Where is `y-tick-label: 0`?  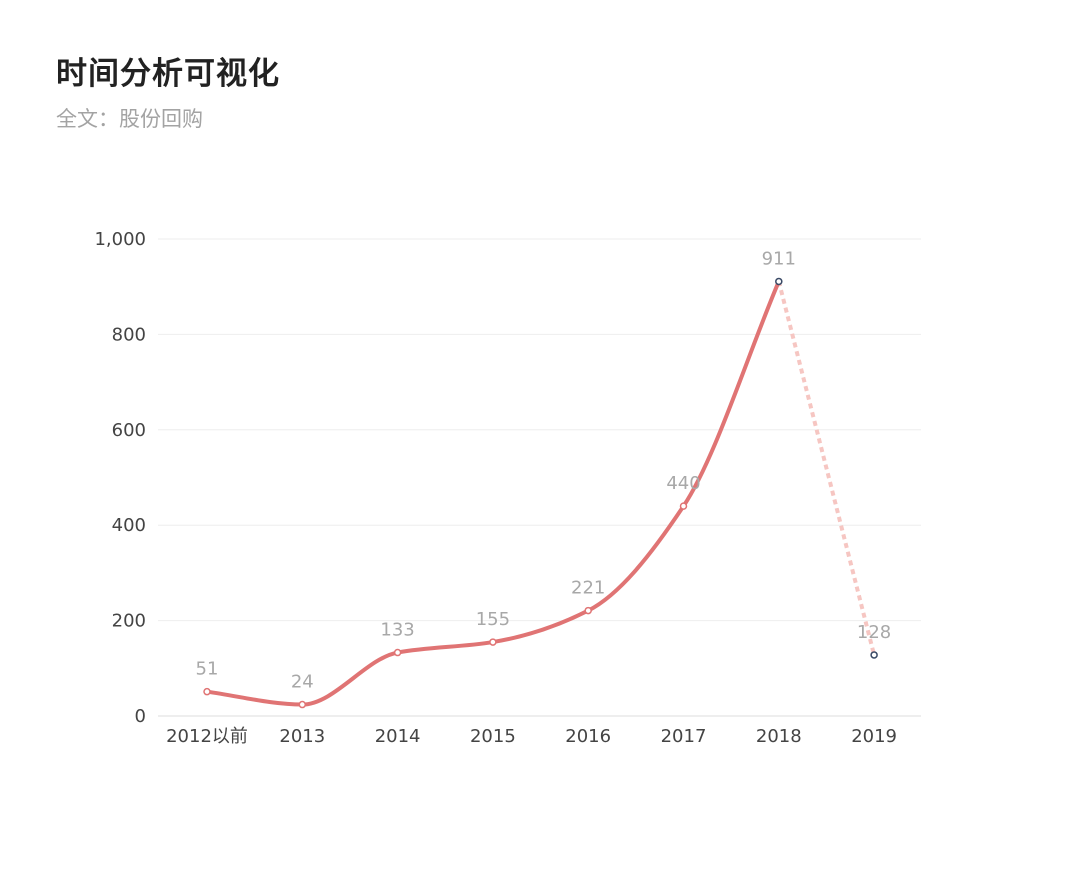 y-tick-label: 0 is located at coordinates (140, 716).